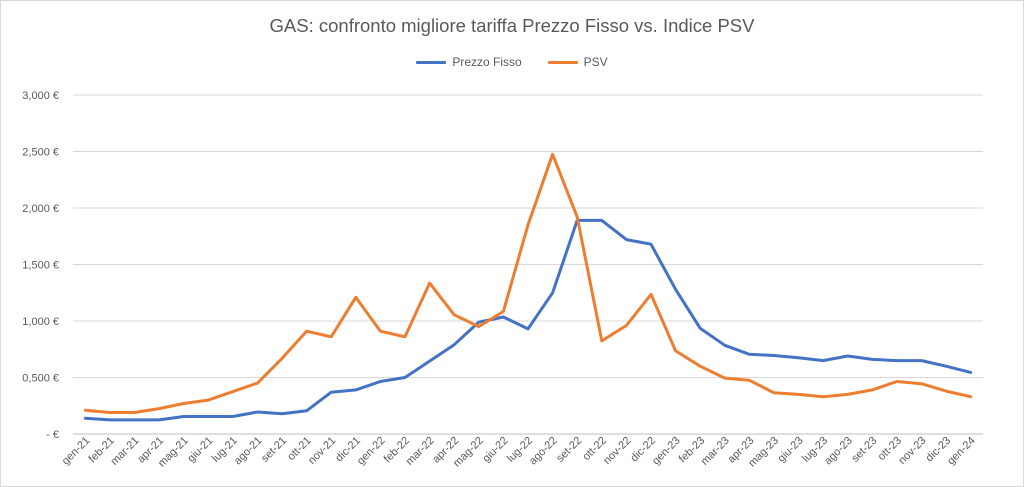 The width and height of the screenshot is (1024, 487). What do you see at coordinates (617, 451) in the screenshot?
I see `x-tick-label: nov-22` at bounding box center [617, 451].